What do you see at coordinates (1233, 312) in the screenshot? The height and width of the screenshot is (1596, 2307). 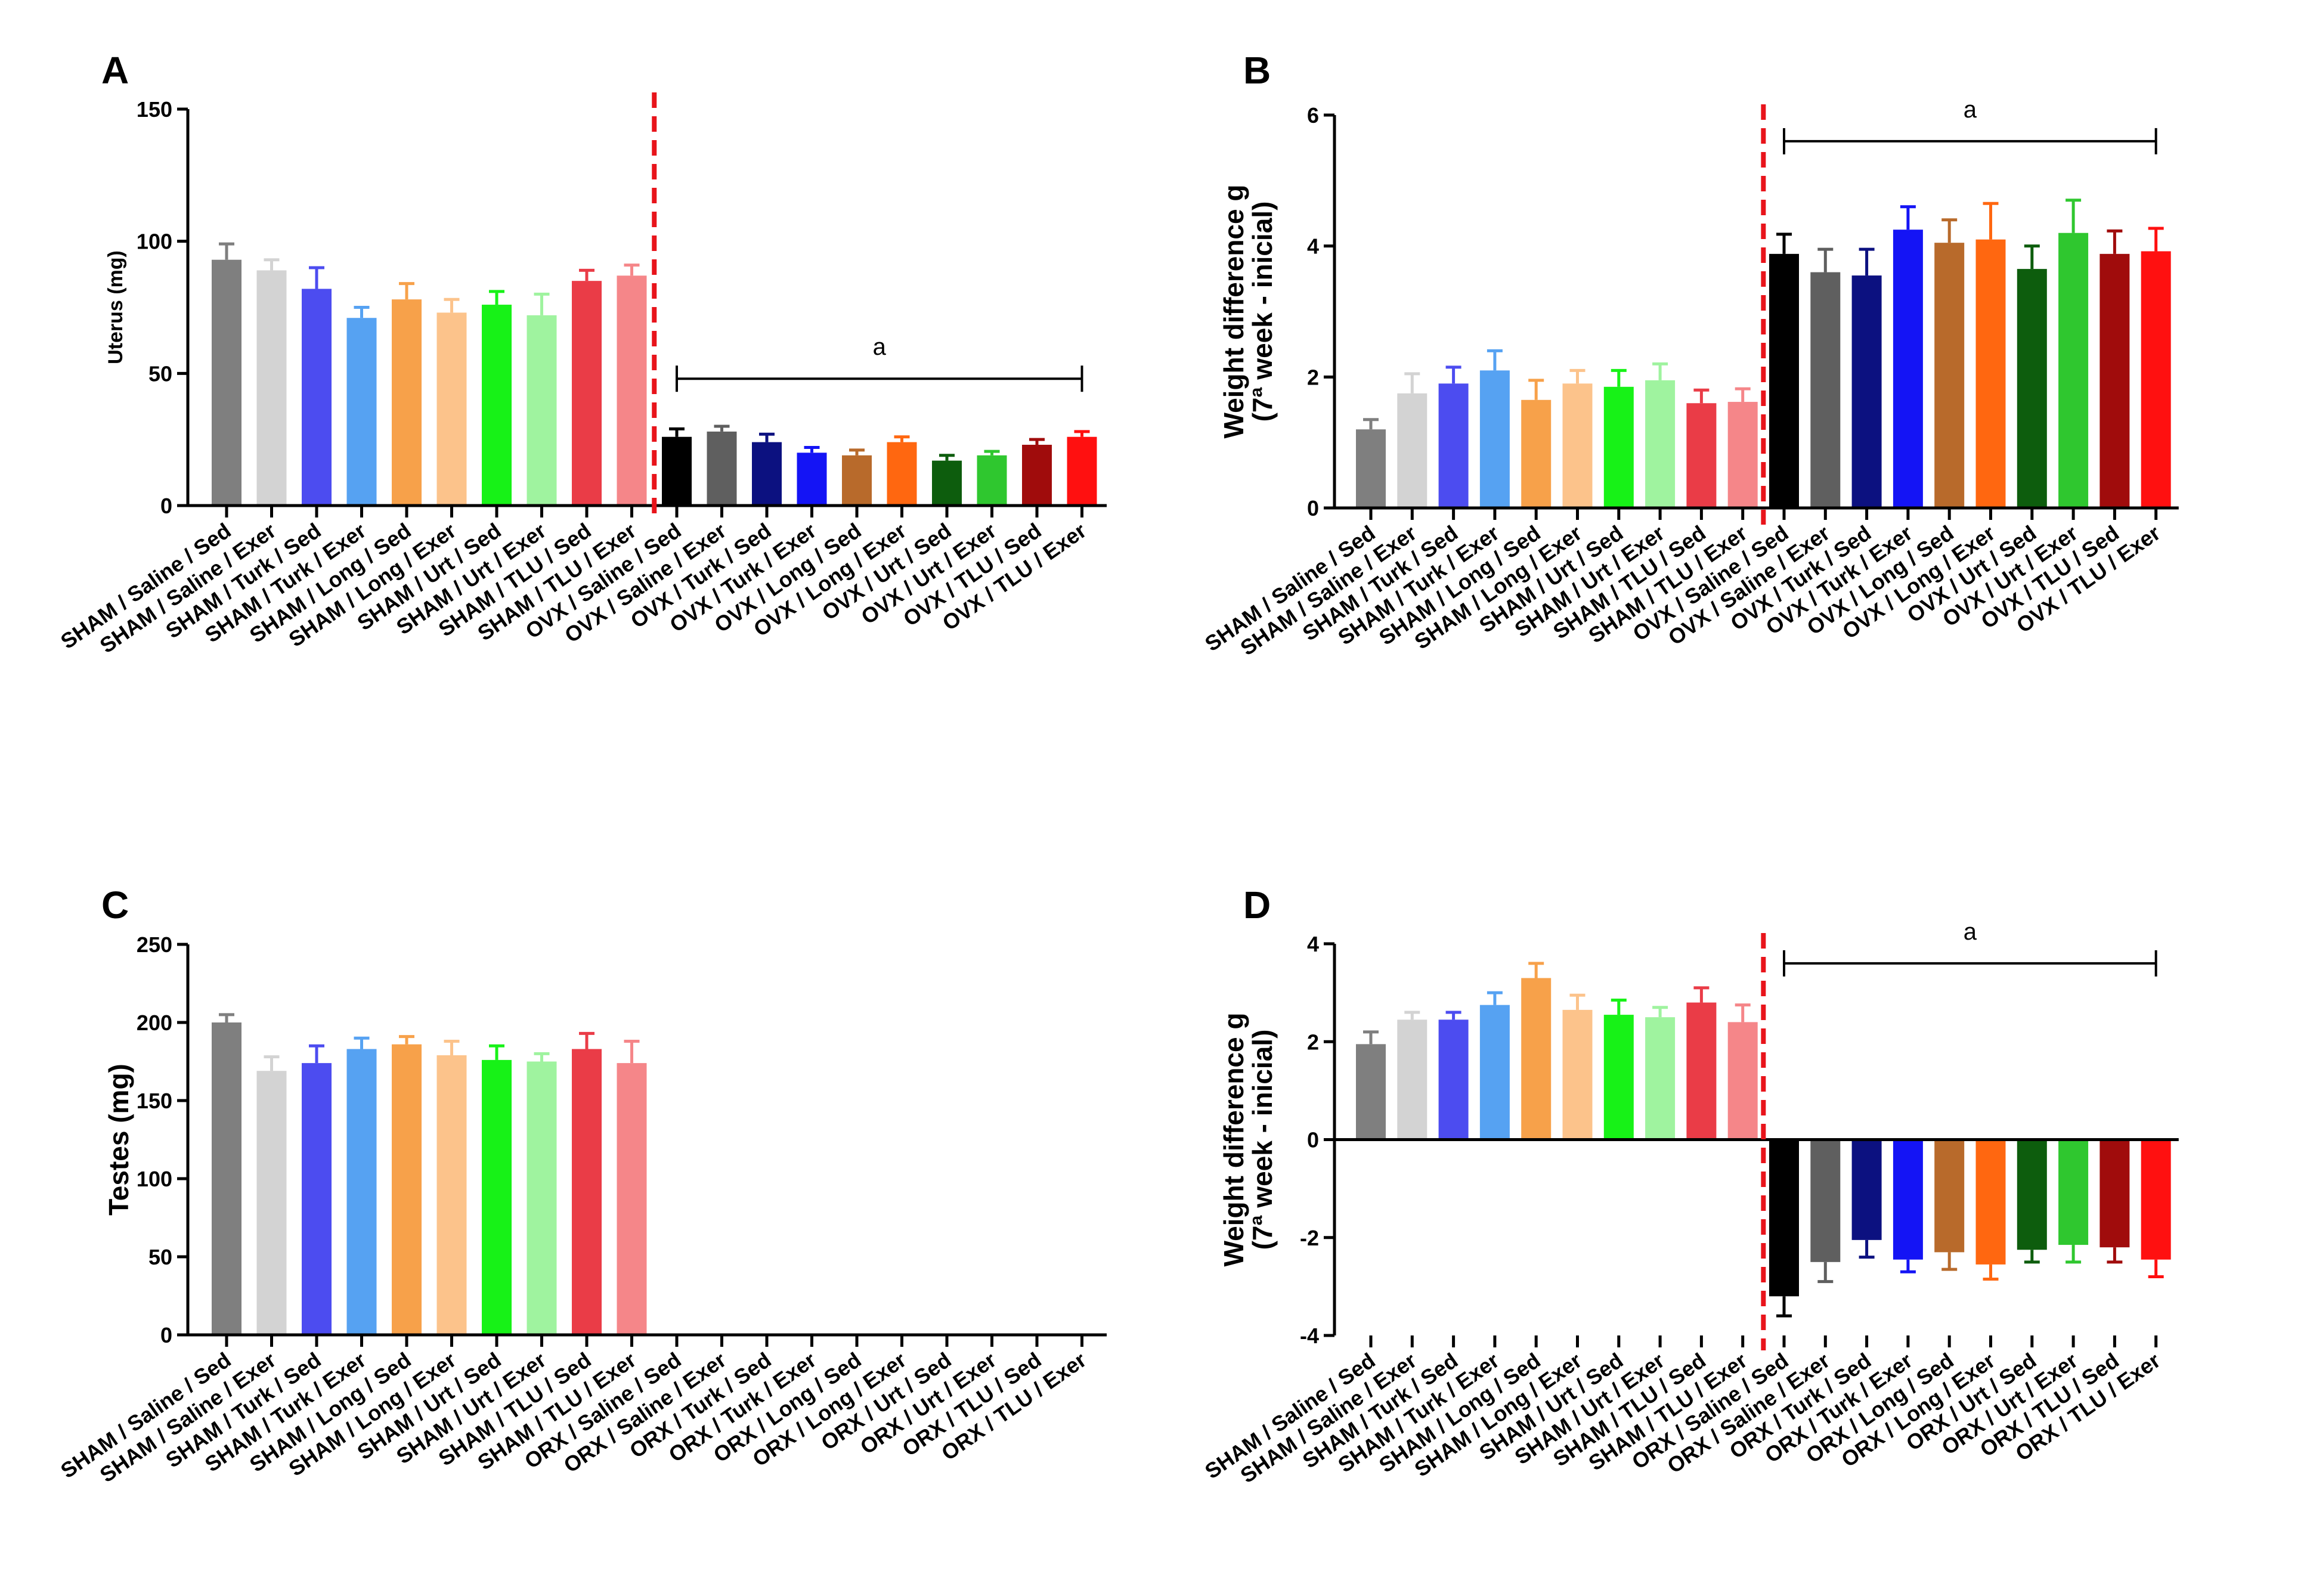 I see `y-axis-title-B: Weight difference g` at bounding box center [1233, 312].